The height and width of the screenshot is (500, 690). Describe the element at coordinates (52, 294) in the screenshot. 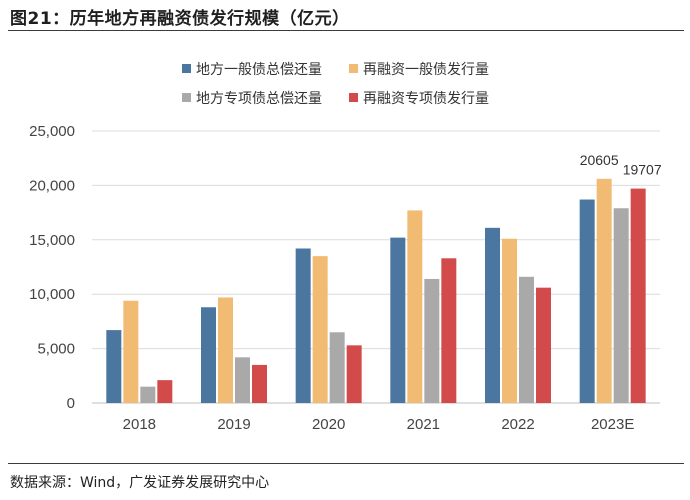

I see `y-tick-label: 10,000` at that location.